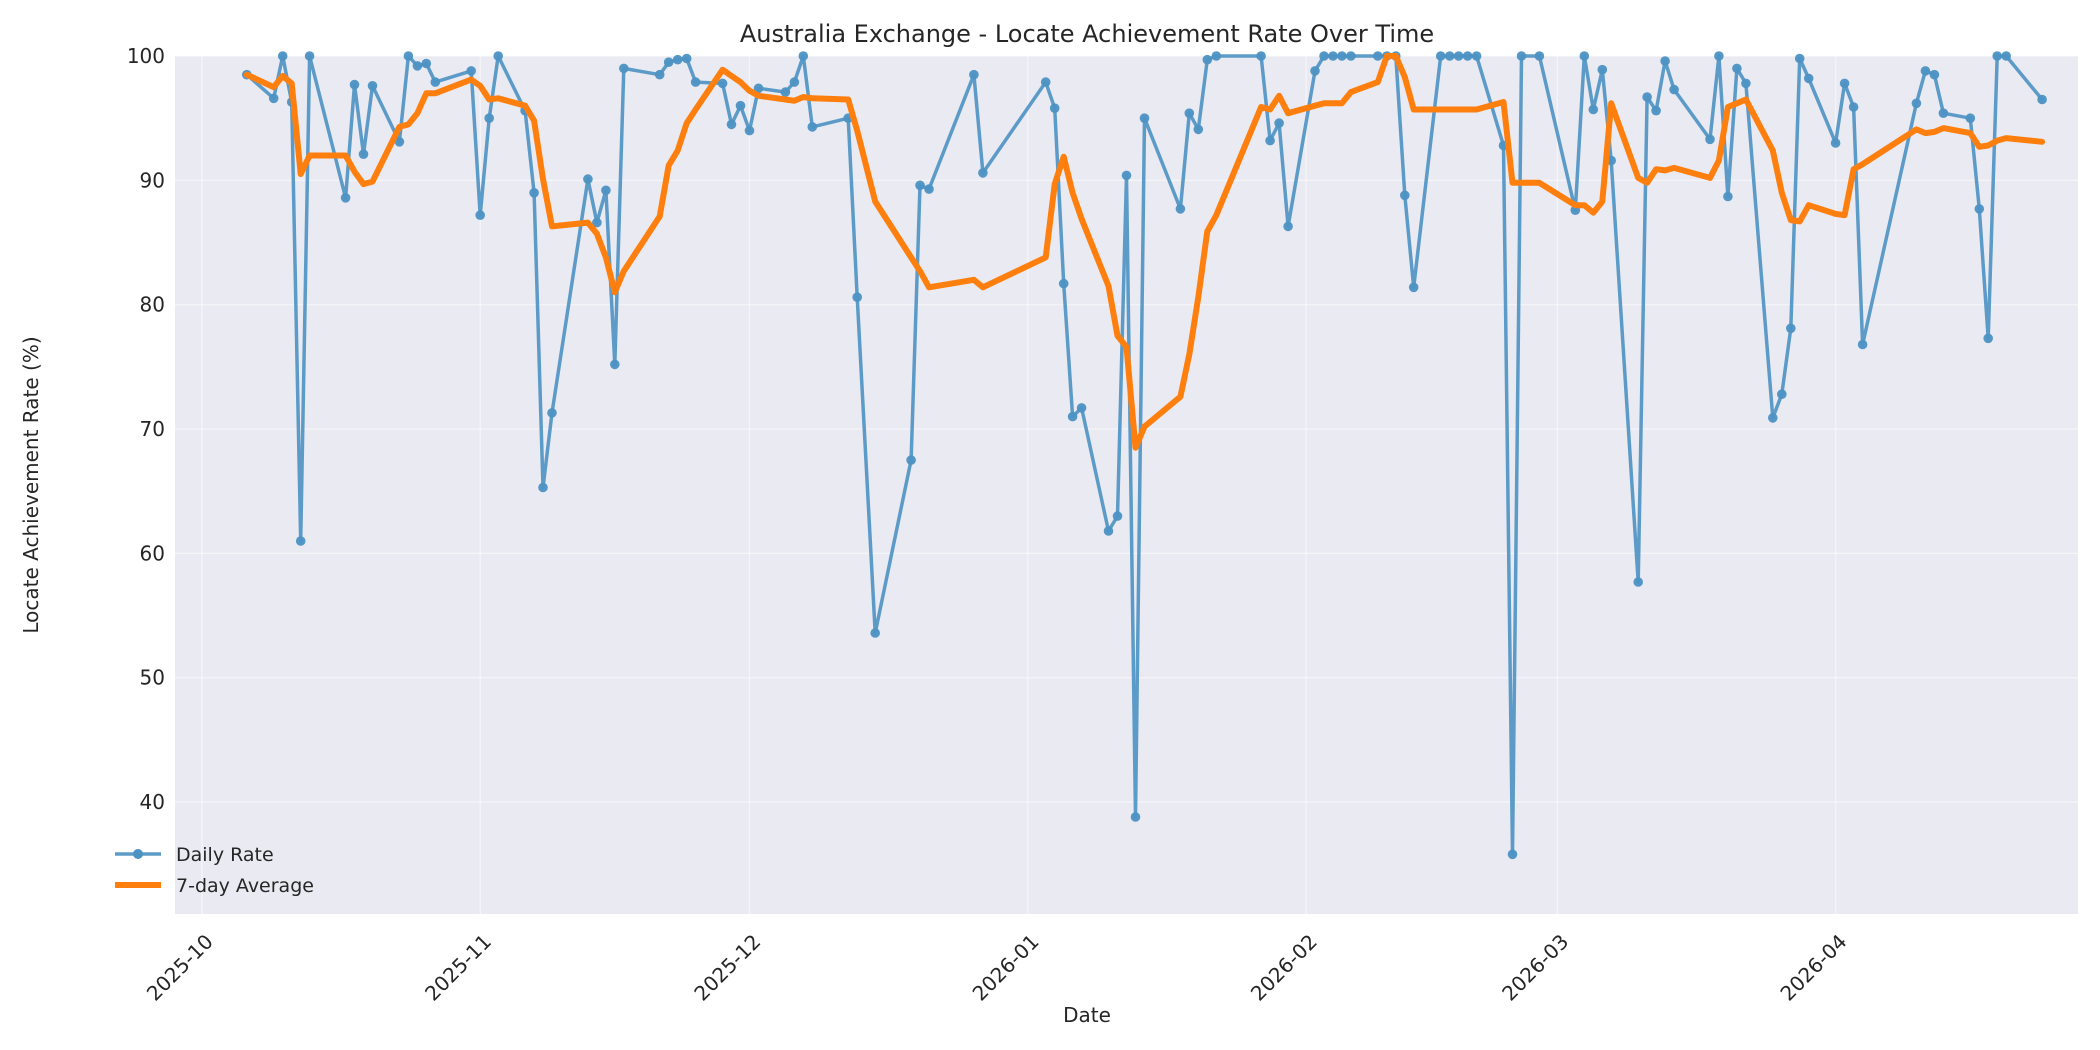 The height and width of the screenshot is (1050, 2100). I want to click on y-axis-ticks: 40 50 60 70 80 90 100, so click(146, 429).